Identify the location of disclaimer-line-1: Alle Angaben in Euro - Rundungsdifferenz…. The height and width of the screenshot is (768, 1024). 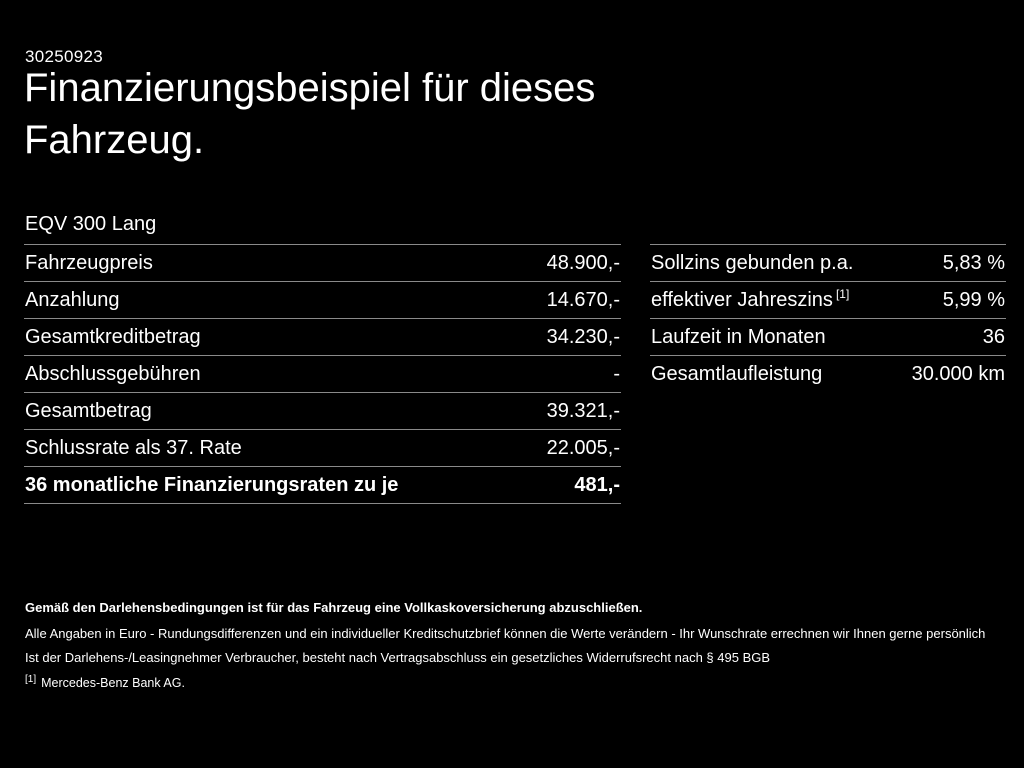
(505, 633).